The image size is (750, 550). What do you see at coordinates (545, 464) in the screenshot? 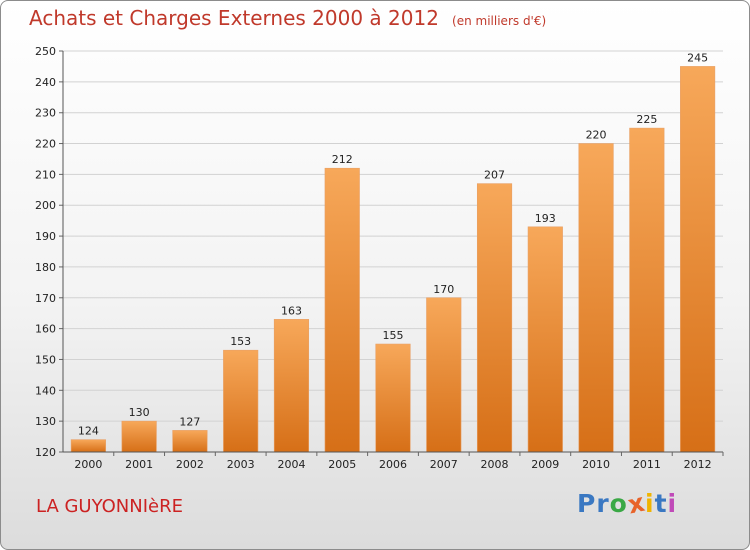
I see `x-tick-label: 2009` at bounding box center [545, 464].